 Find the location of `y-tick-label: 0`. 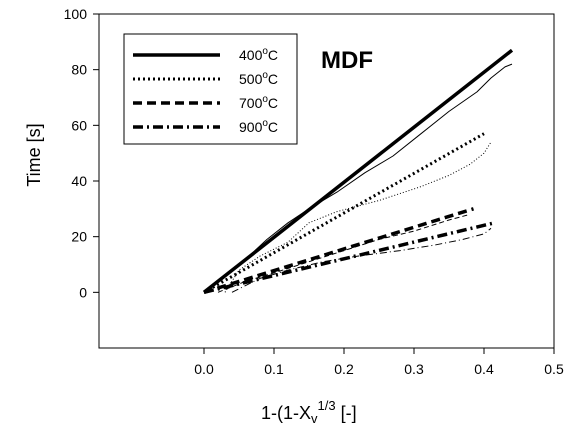

y-tick-label: 0 is located at coordinates (83, 292).